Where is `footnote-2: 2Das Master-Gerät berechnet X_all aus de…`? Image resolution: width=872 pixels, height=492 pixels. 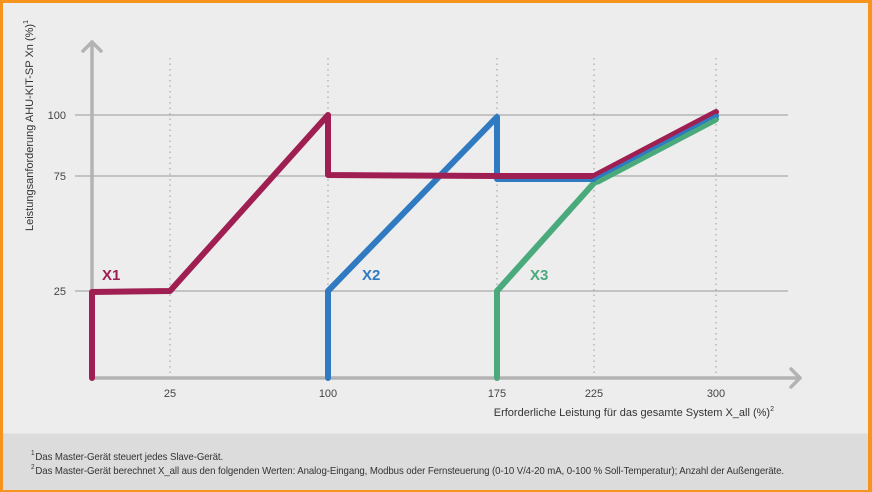 footnote-2: 2Das Master-Gerät berechnet X_all aus de… is located at coordinates (407, 470).